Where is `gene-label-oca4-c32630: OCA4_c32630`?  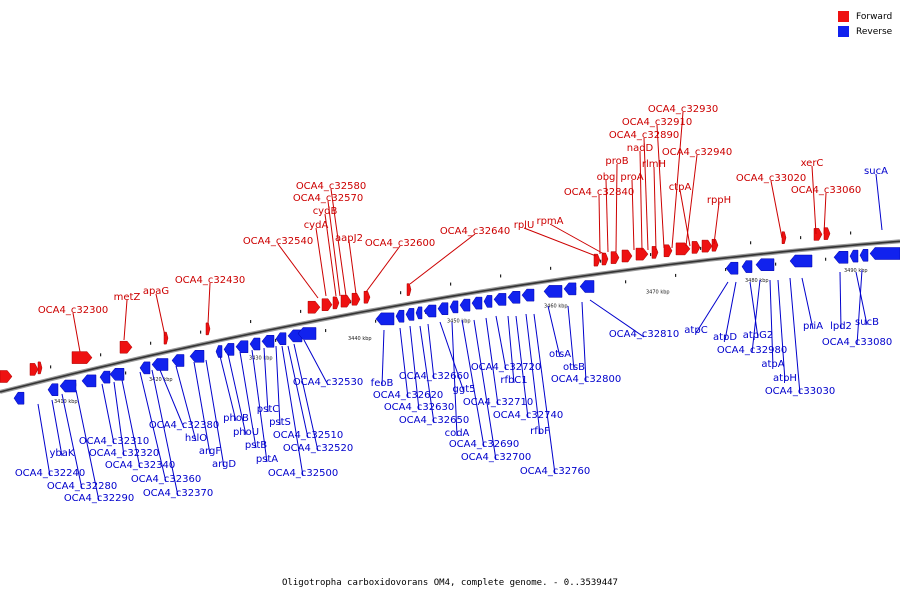 gene-label-oca4-c32630: OCA4_c32630 is located at coordinates (419, 407).